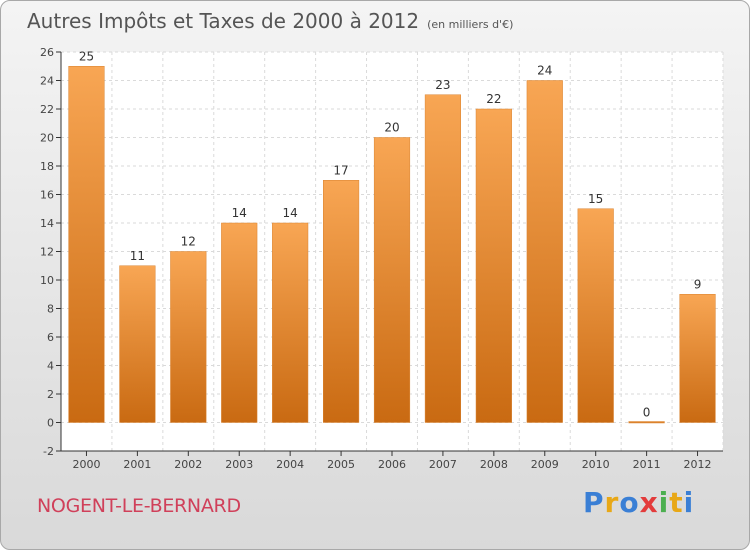 The width and height of the screenshot is (750, 550). I want to click on y-tick-label: 12, so click(47, 252).